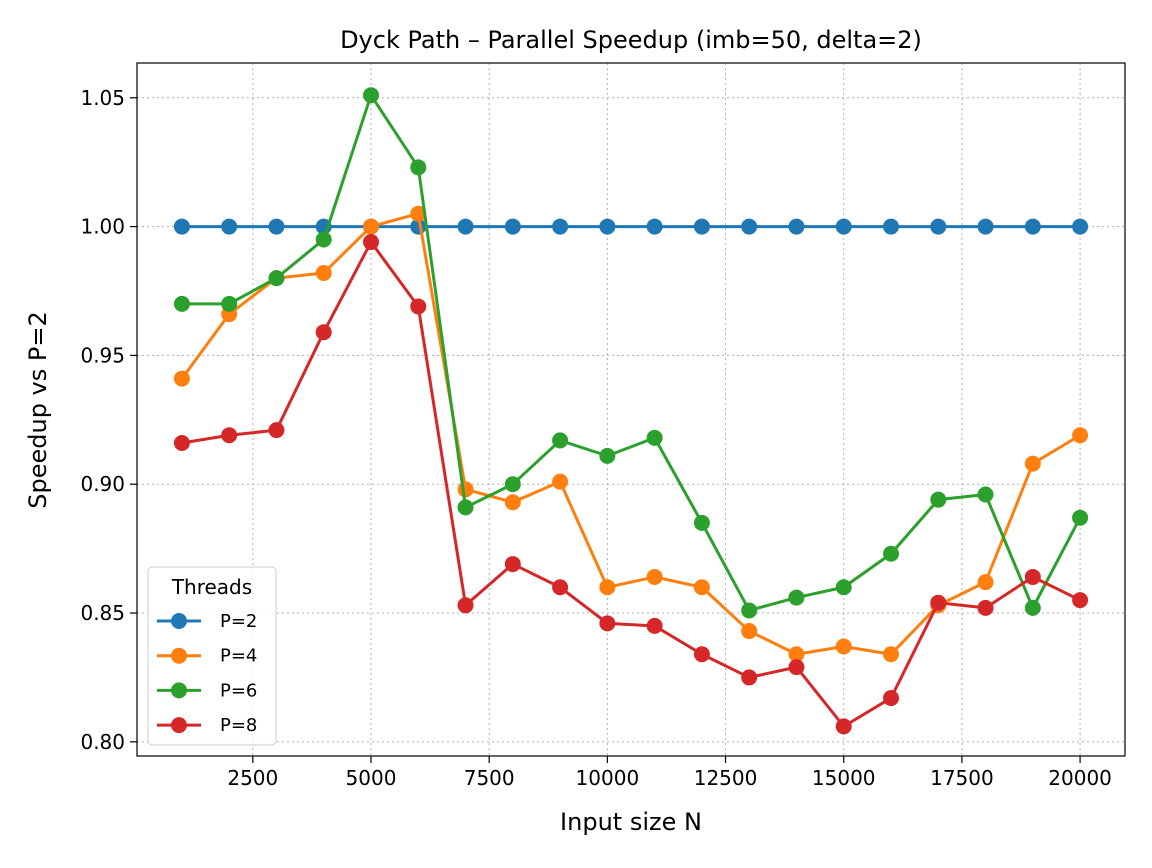  What do you see at coordinates (844, 778) in the screenshot?
I see `x-tick-label: 15000` at bounding box center [844, 778].